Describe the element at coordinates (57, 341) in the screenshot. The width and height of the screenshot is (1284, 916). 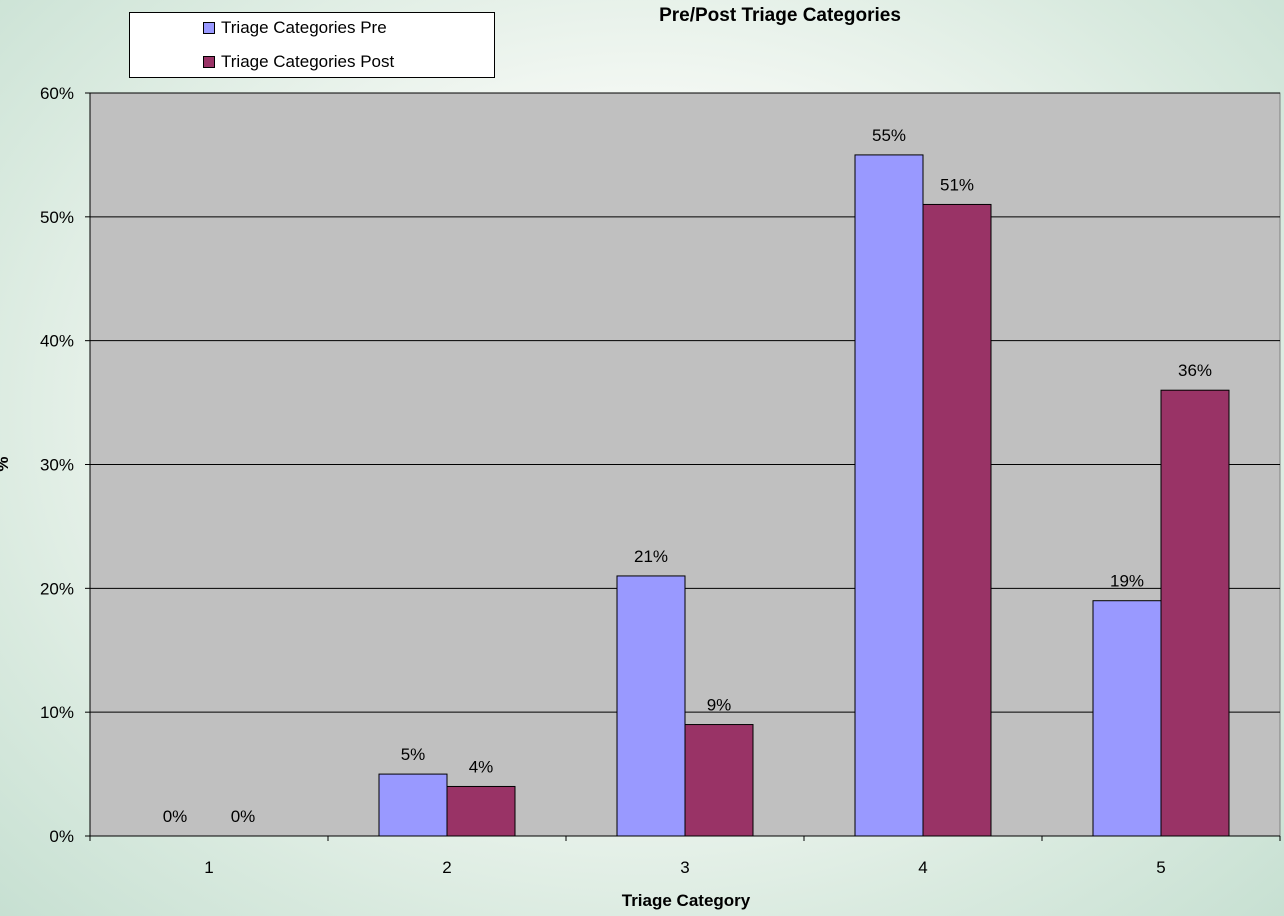
I see `y-tick-label: 40%` at that location.